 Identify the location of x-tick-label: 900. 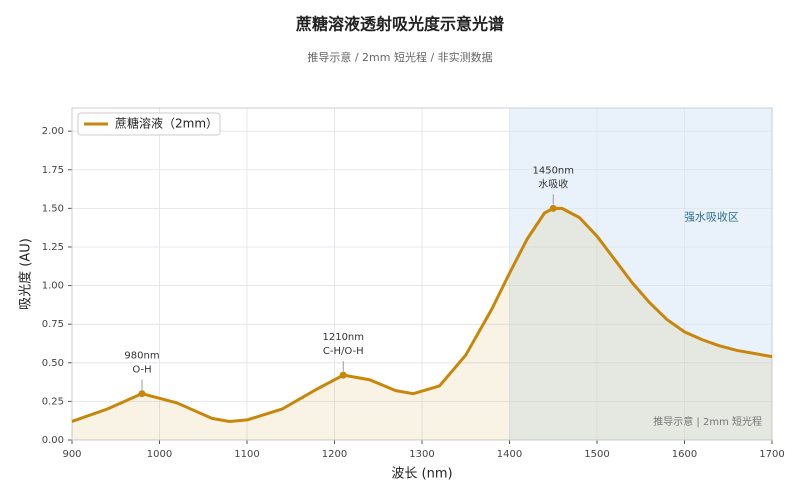
(71, 454).